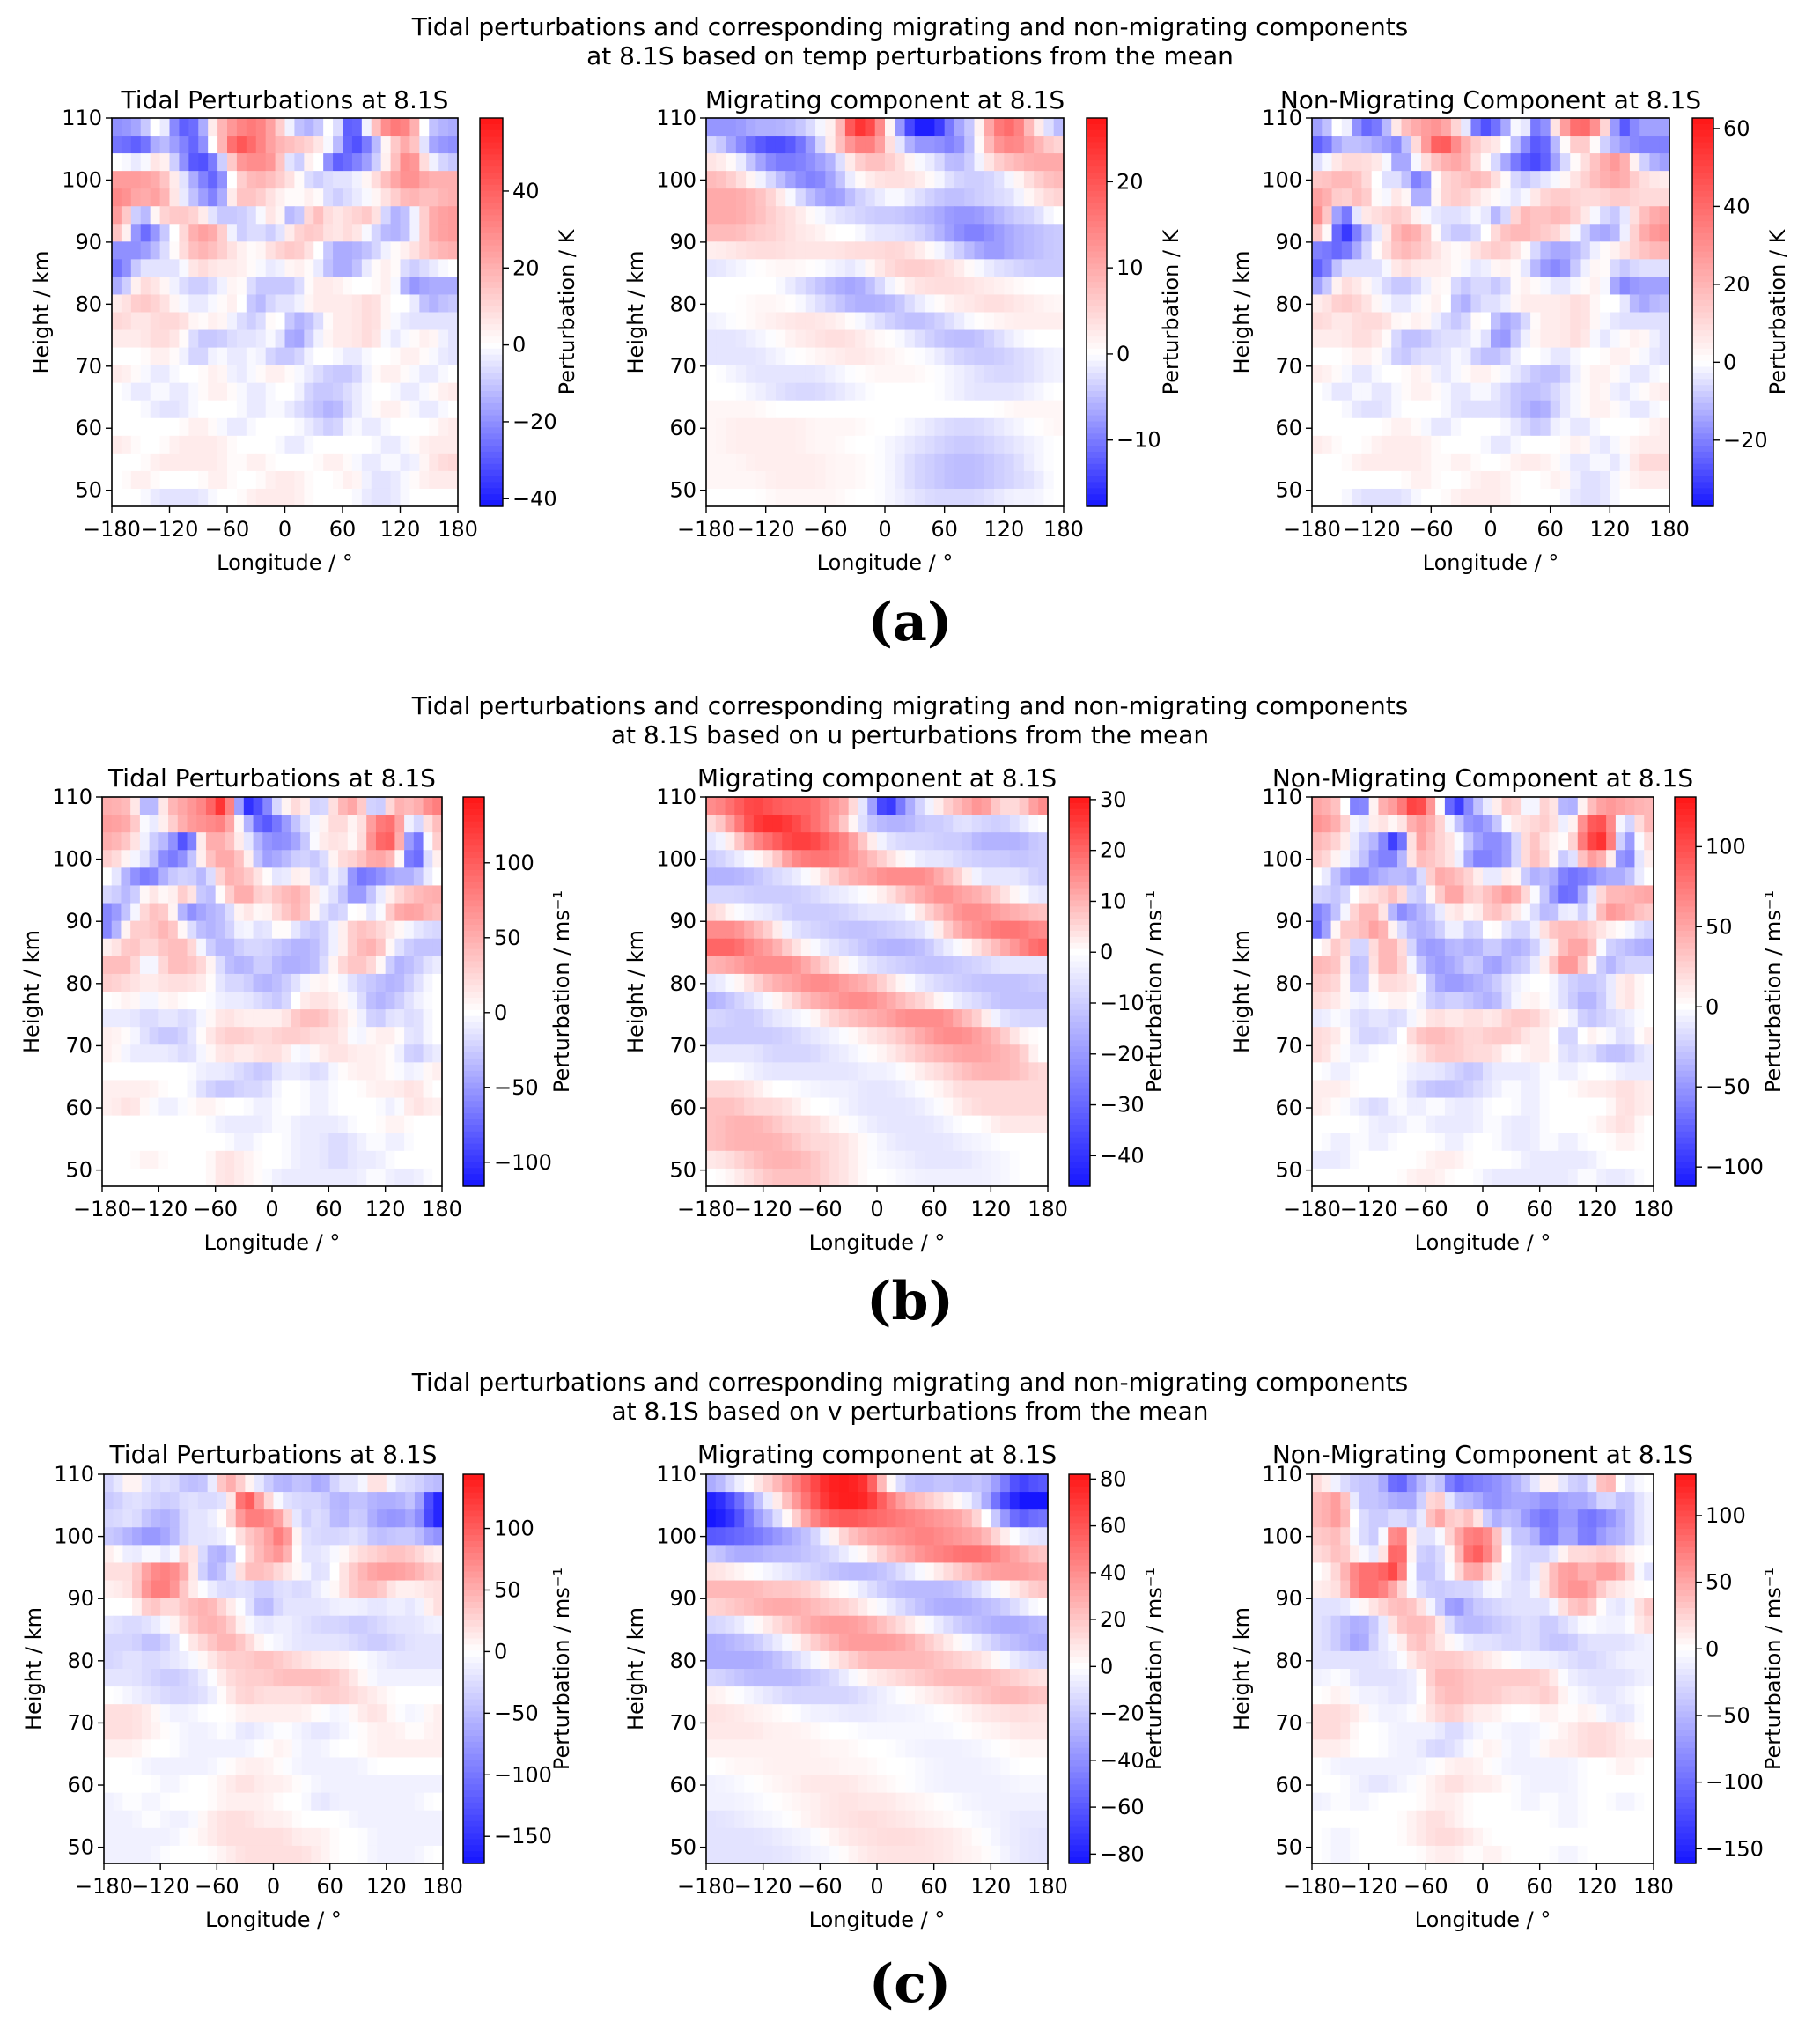 The width and height of the screenshot is (1820, 2044). What do you see at coordinates (1490, 99) in the screenshot?
I see `subplot-title: Non-Migrating Component at 8.1S` at bounding box center [1490, 99].